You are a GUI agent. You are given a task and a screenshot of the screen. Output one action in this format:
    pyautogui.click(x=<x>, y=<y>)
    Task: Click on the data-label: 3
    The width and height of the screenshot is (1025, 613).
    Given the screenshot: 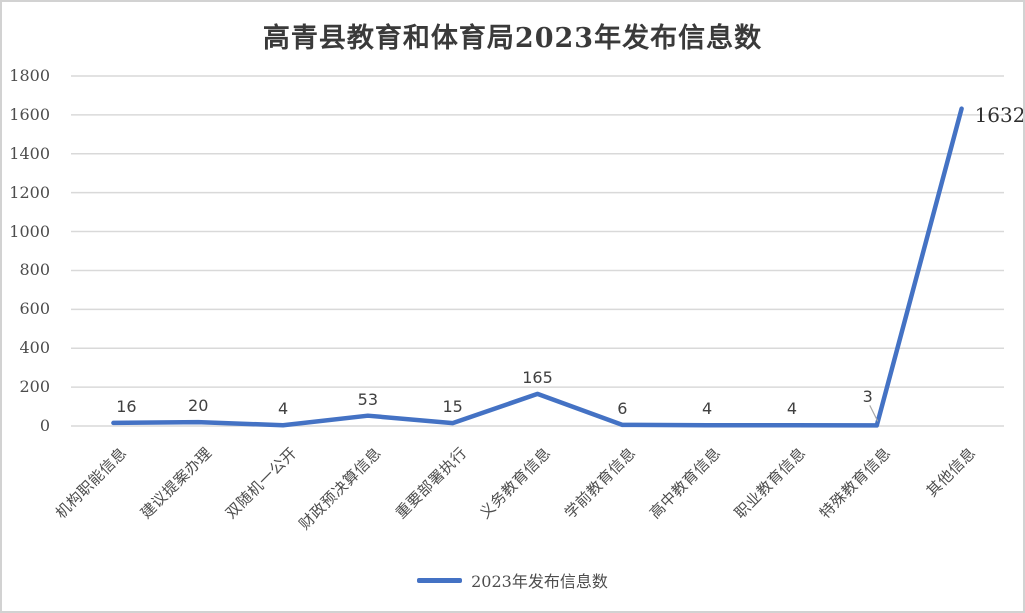 What is the action you would take?
    pyautogui.click(x=867, y=397)
    